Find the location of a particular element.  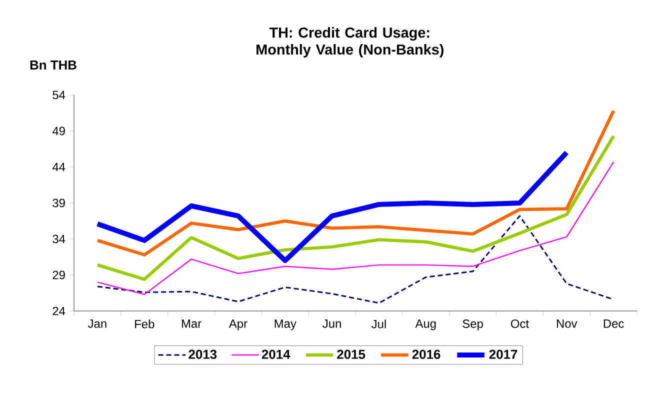

y-axis-title: Bn THB is located at coordinates (53, 65).